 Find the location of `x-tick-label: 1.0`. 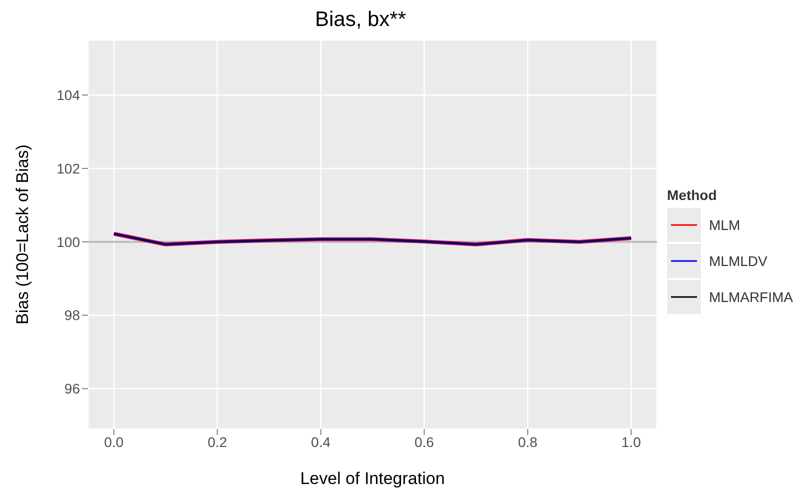

x-tick-label: 1.0 is located at coordinates (631, 442).